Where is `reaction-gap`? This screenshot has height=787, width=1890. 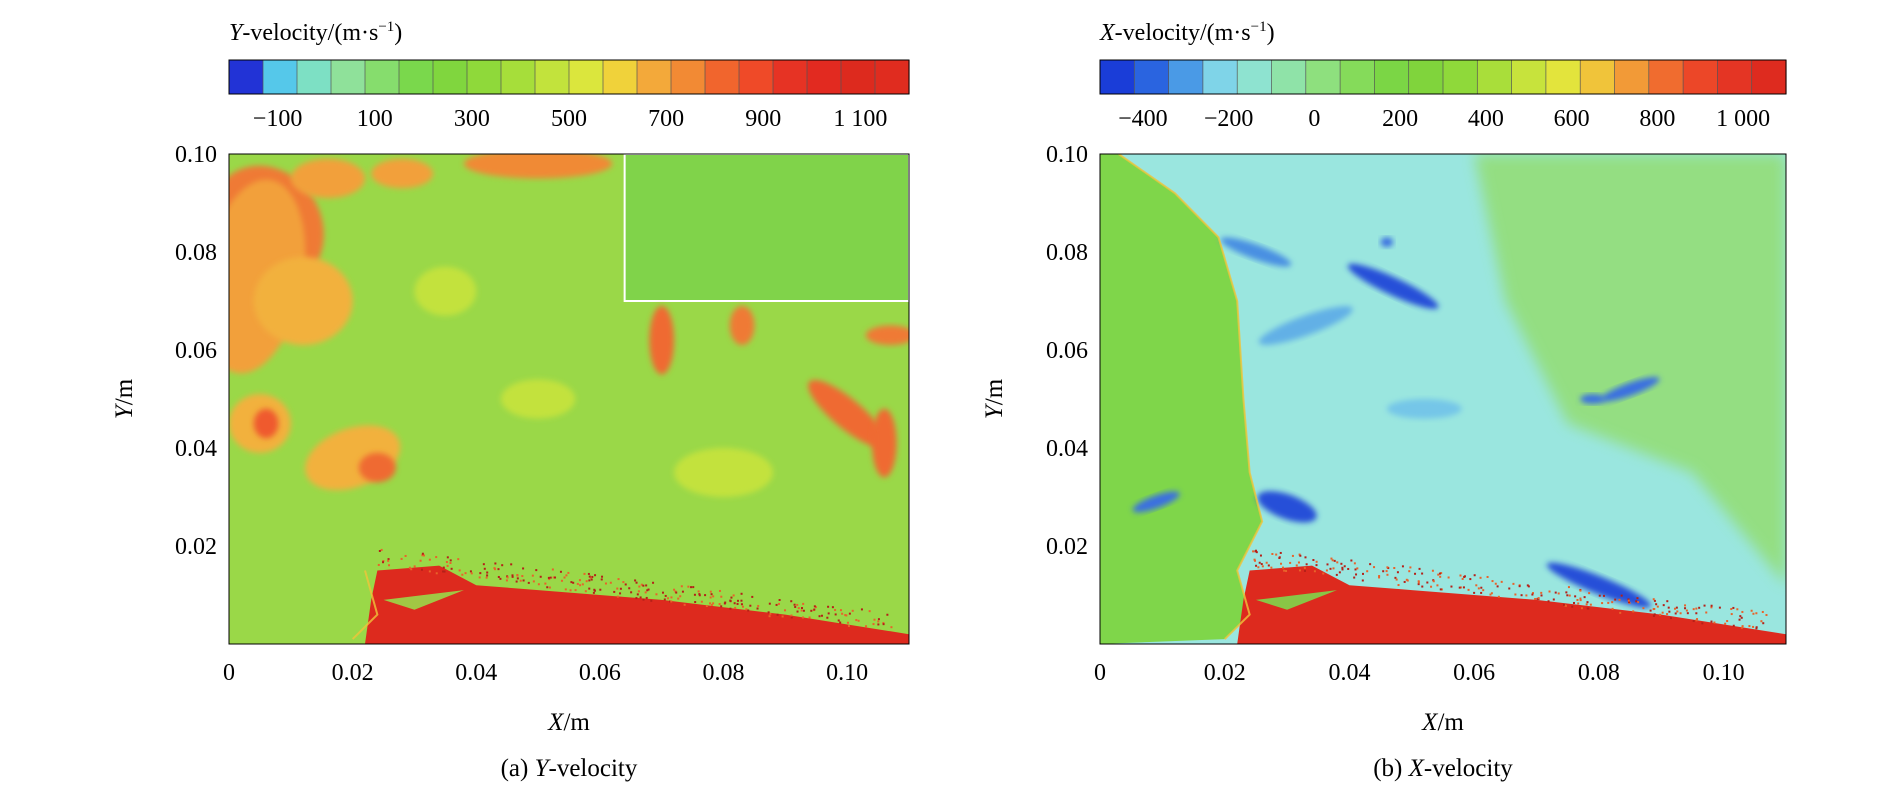 reaction-gap is located at coordinates (1296, 600).